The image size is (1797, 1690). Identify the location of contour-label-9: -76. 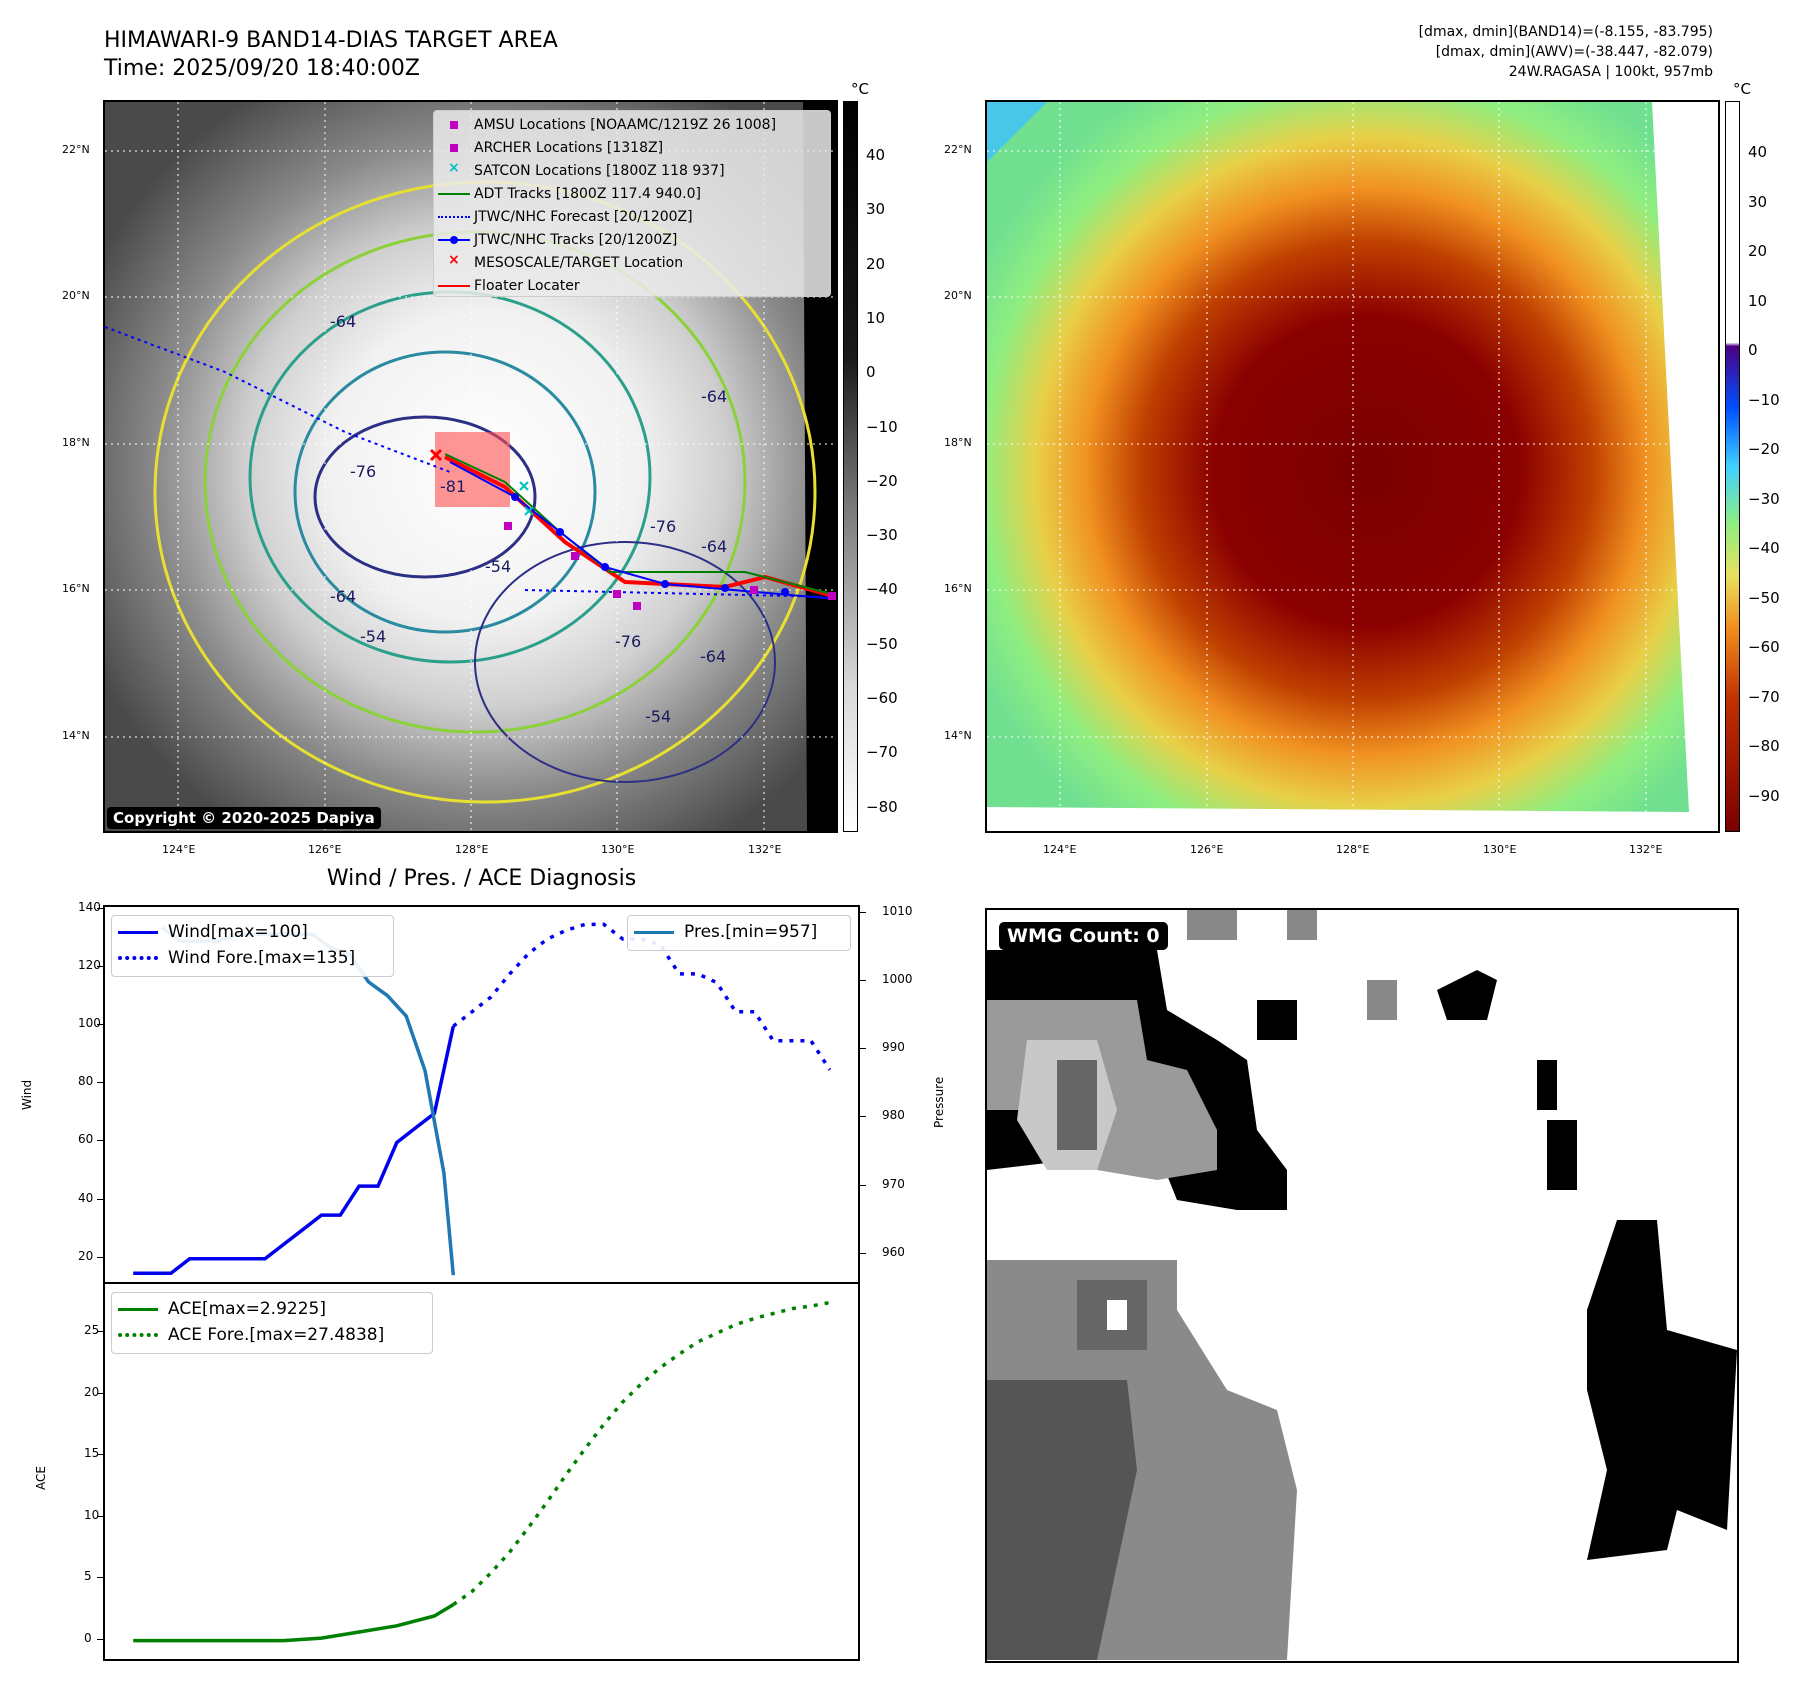
(628, 641).